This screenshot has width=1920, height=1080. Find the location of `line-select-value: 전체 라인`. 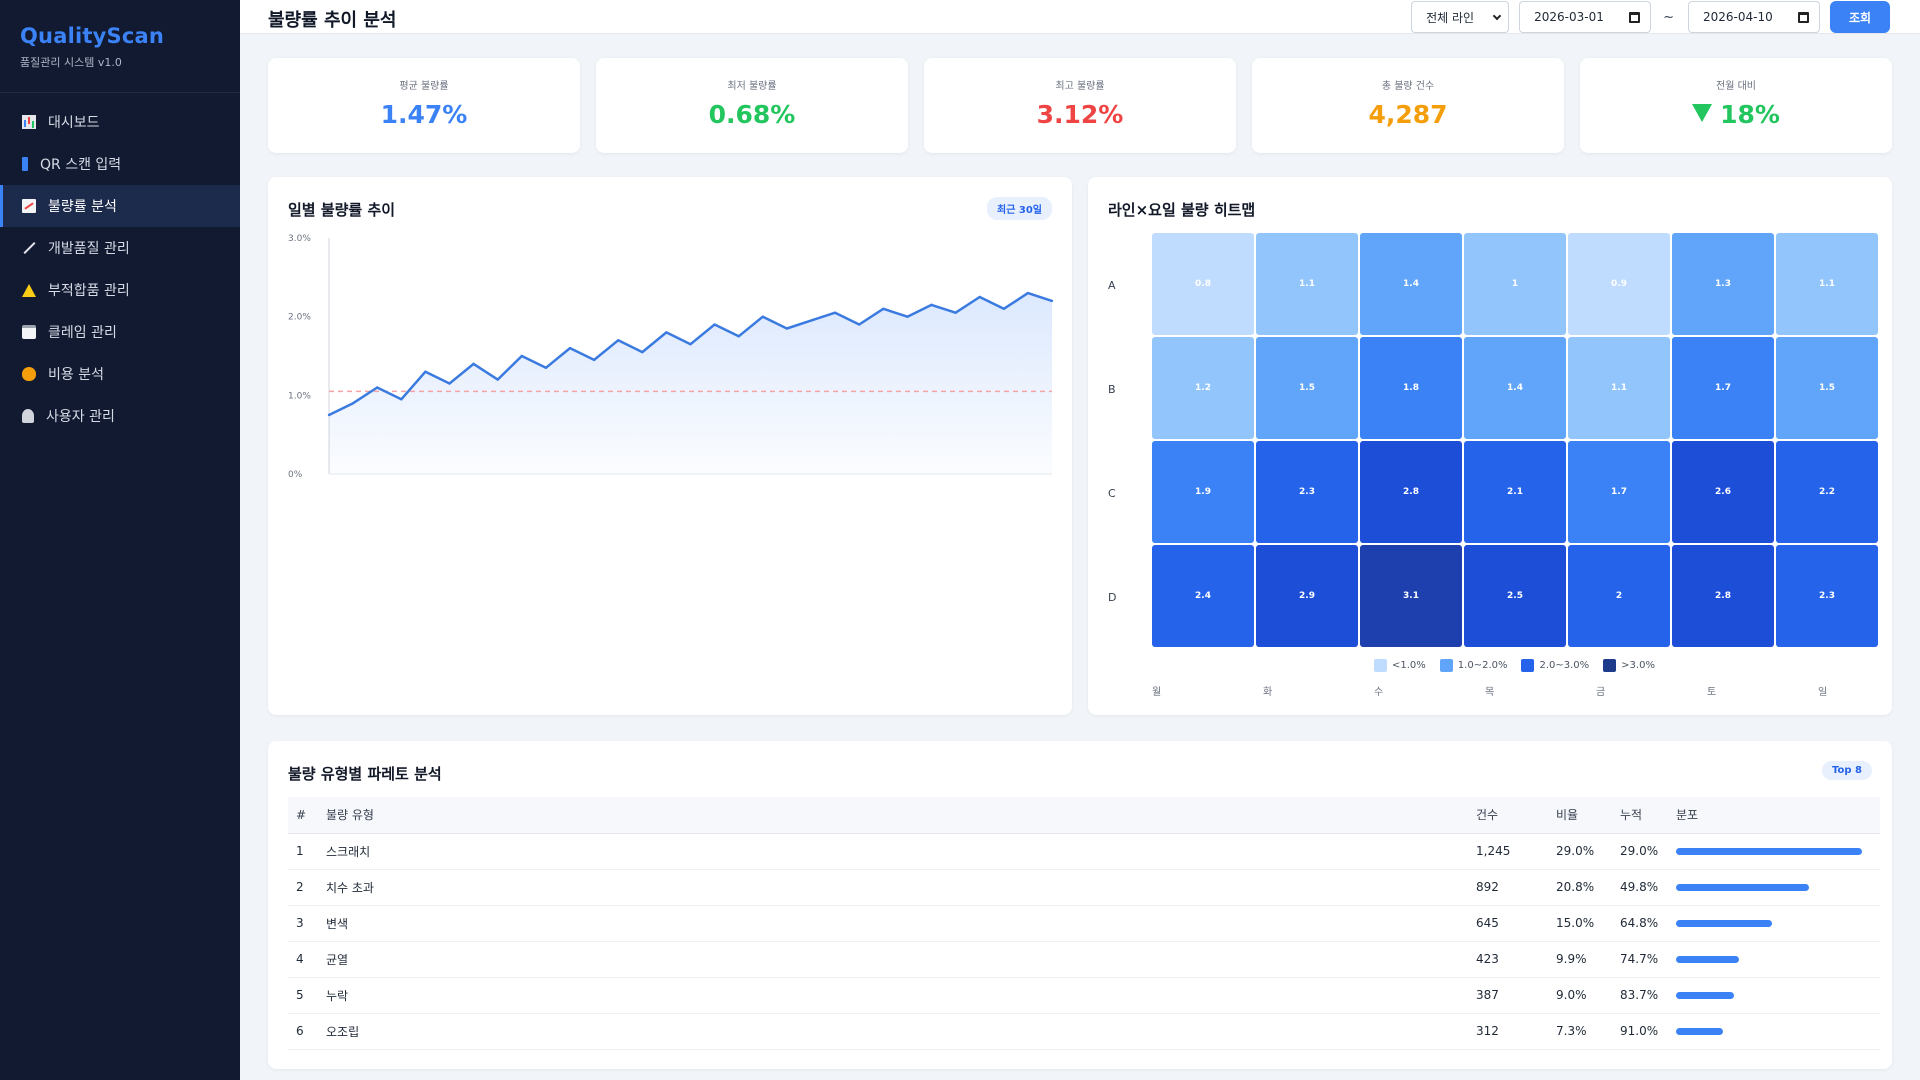

line-select-value: 전체 라인 is located at coordinates (1450, 17).